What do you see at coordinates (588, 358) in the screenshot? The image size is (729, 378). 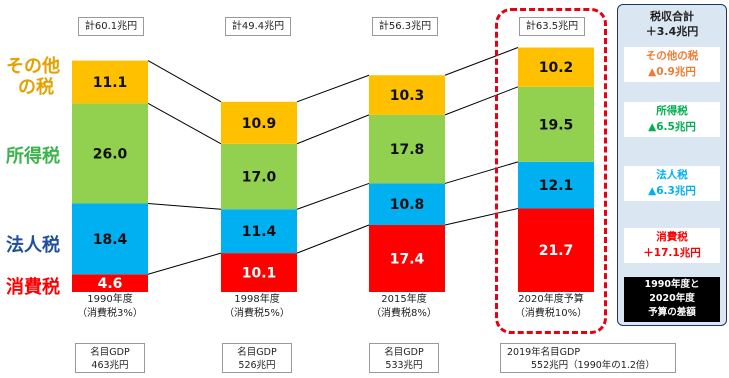 I see `gdp-box-2019: 2019年名目GDP 552兆円（1990年の1.2倍）` at bounding box center [588, 358].